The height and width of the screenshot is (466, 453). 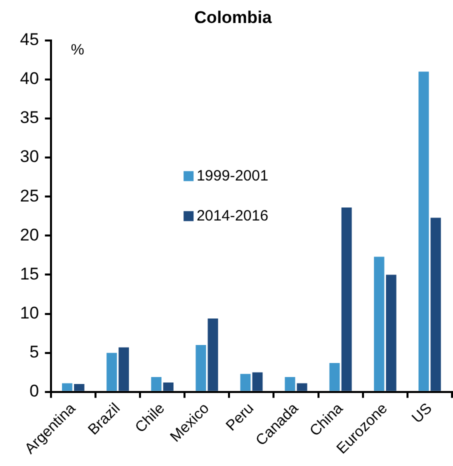 What do you see at coordinates (29, 274) in the screenshot?
I see `y-tick-label: 15` at bounding box center [29, 274].